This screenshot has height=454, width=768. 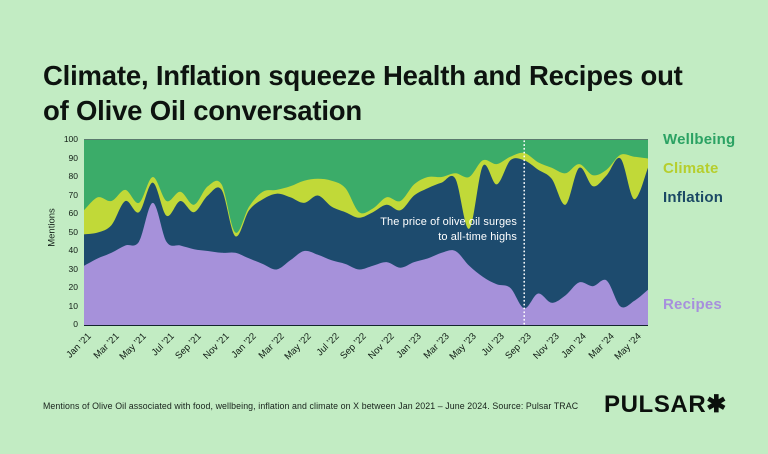 What do you see at coordinates (73, 305) in the screenshot?
I see `y-tick-label: 10` at bounding box center [73, 305].